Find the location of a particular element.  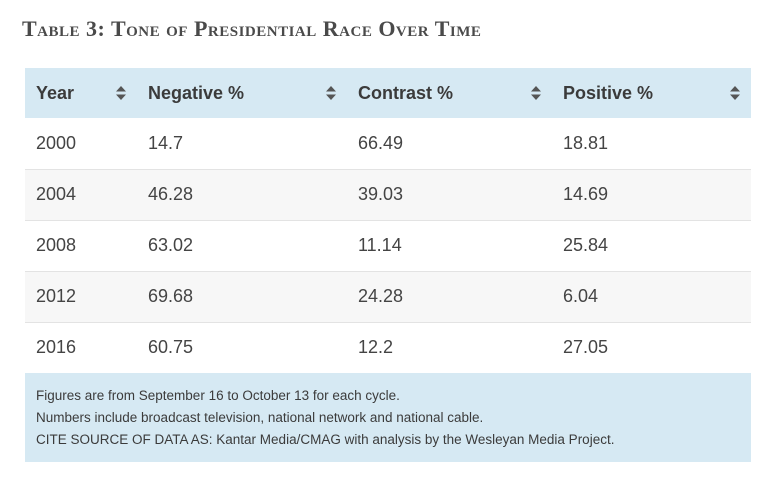

table-row: 2016 60.75 12.2 27.05 is located at coordinates (388, 347).